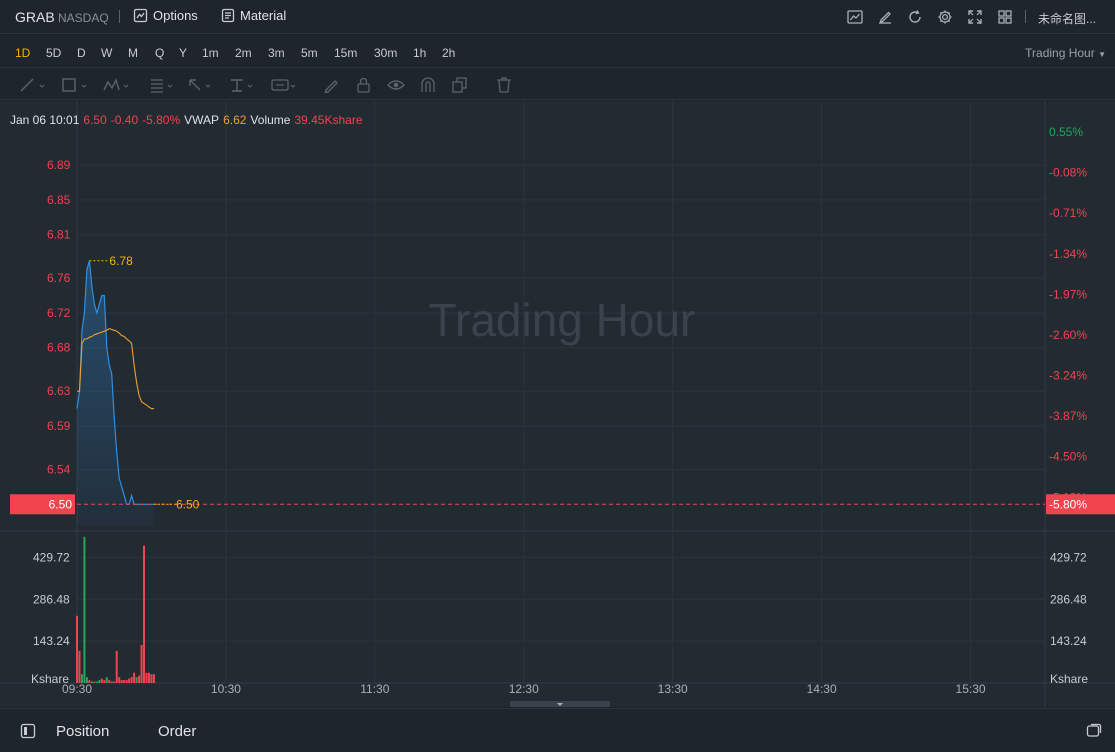  What do you see at coordinates (35, 17) in the screenshot?
I see `ticker-symbol: GRAB` at bounding box center [35, 17].